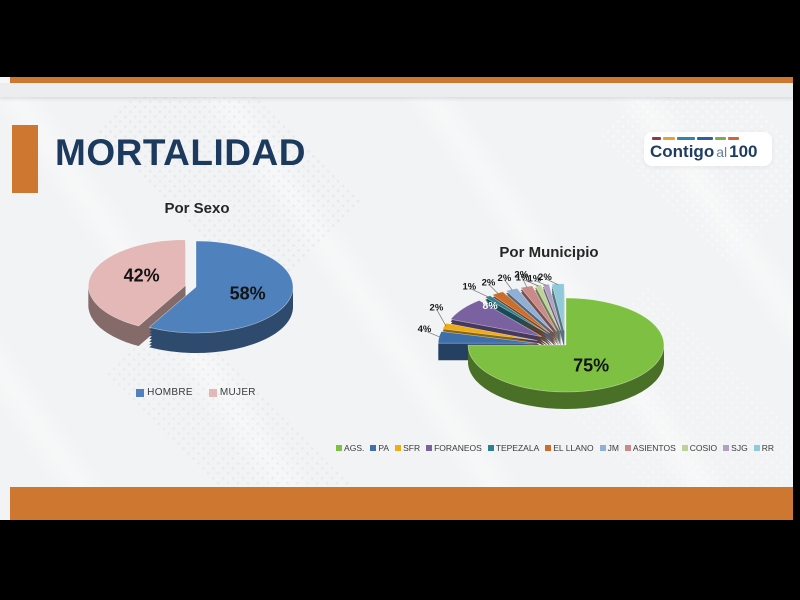 The width and height of the screenshot is (800, 600). What do you see at coordinates (558, 307) in the screenshot?
I see `pie-slice-rr` at bounding box center [558, 307].